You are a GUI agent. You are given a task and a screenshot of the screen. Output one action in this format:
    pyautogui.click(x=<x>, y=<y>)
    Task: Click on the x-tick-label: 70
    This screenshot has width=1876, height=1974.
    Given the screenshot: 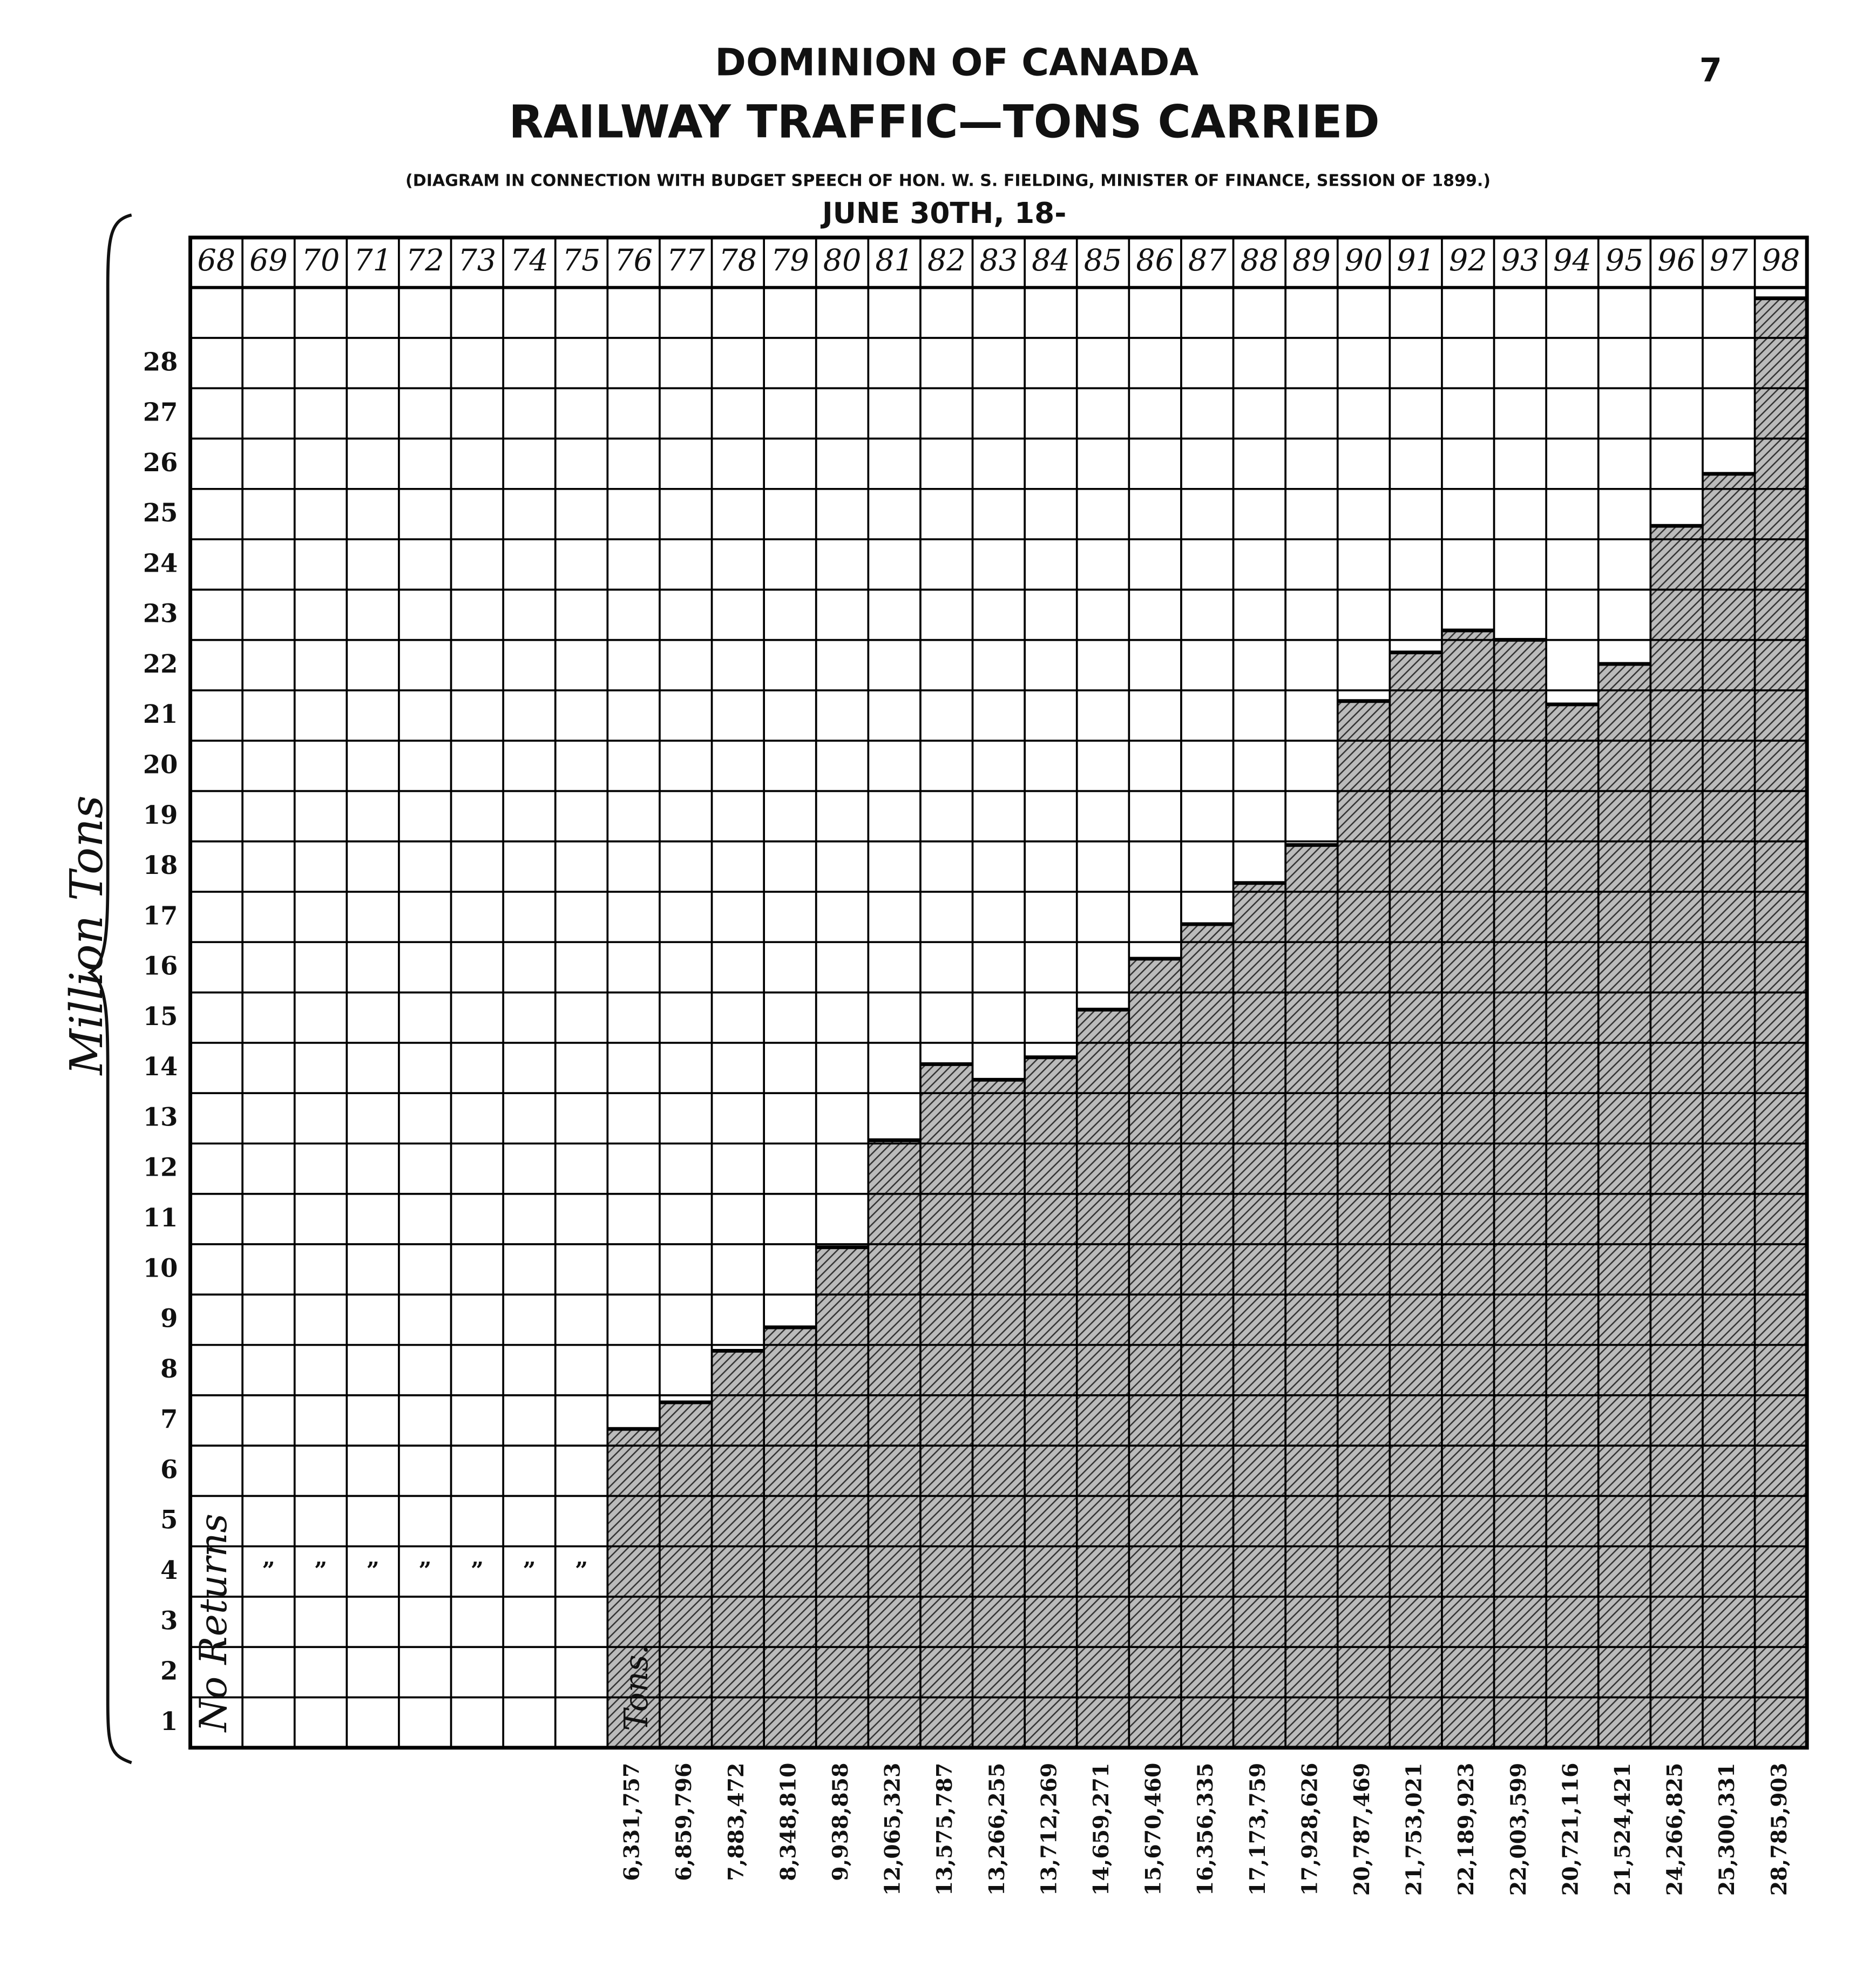 What is the action you would take?
    pyautogui.click(x=321, y=260)
    